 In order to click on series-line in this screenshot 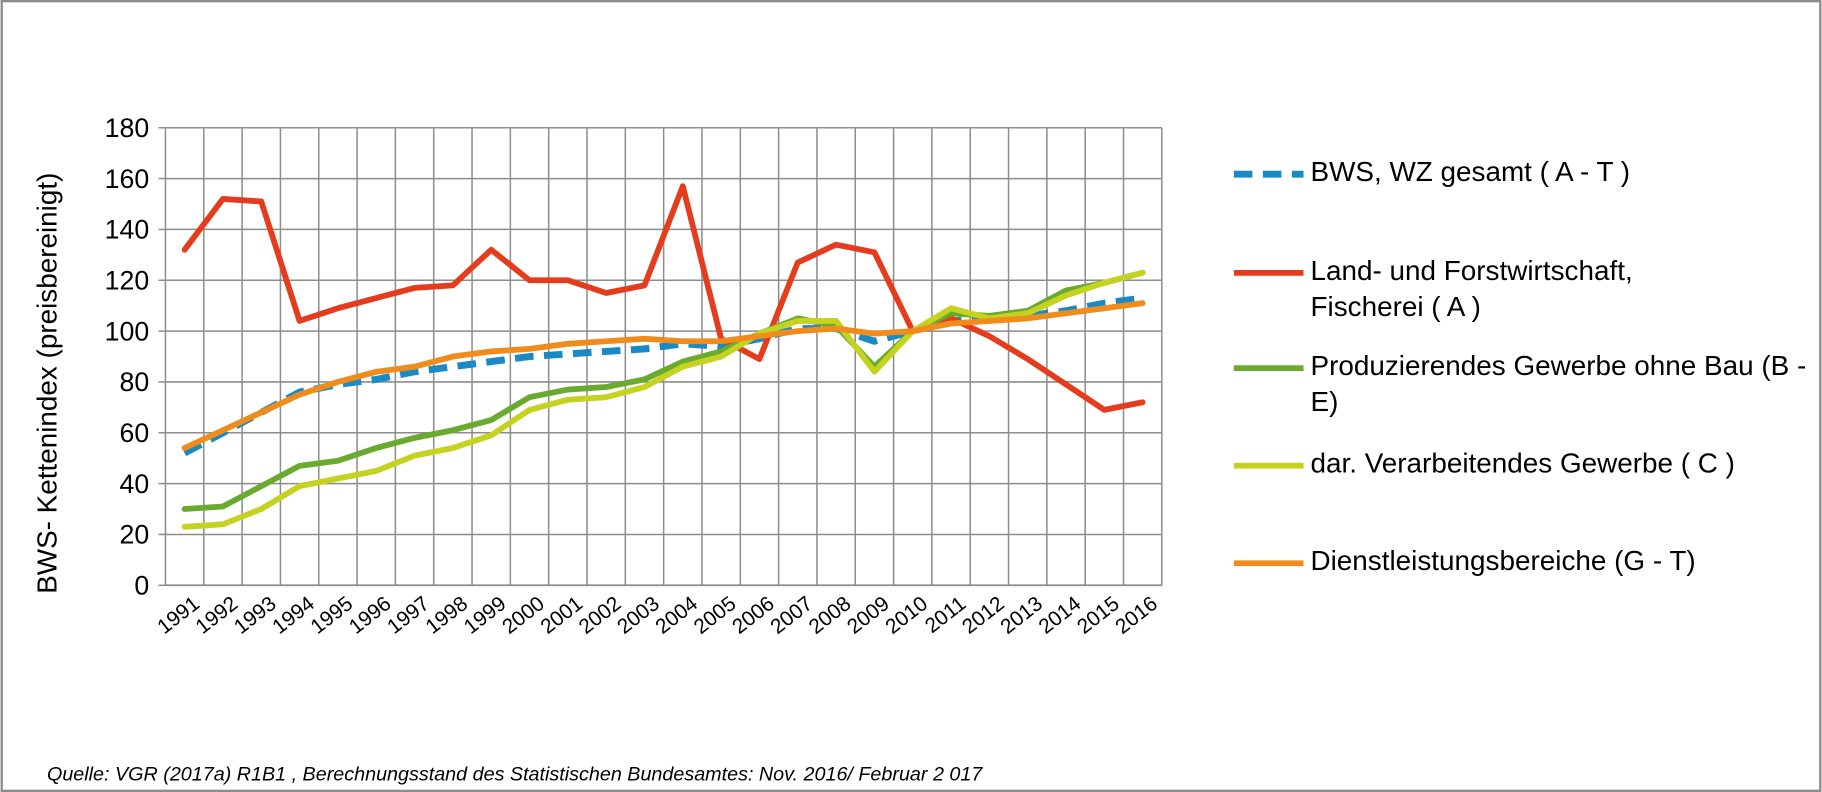, I will do `click(663, 375)`.